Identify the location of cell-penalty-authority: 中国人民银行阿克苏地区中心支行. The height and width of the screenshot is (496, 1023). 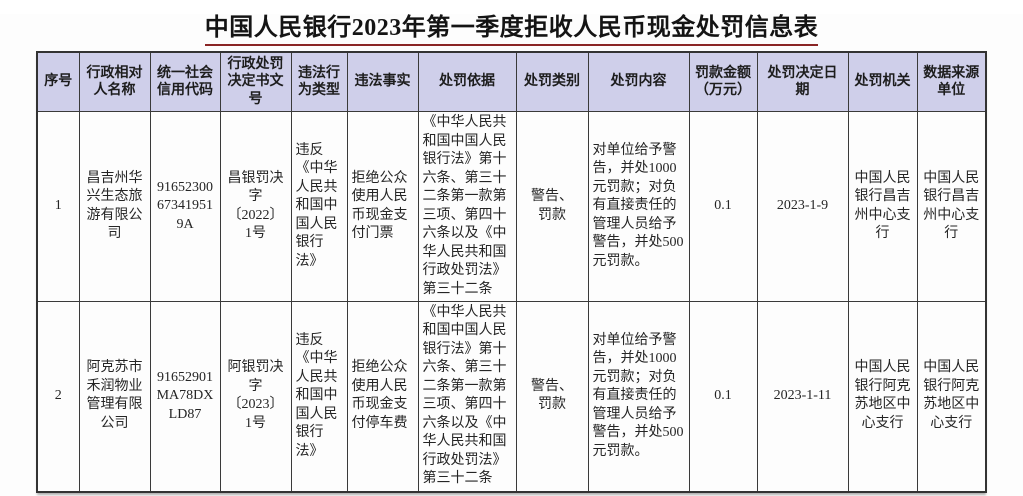
(882, 396).